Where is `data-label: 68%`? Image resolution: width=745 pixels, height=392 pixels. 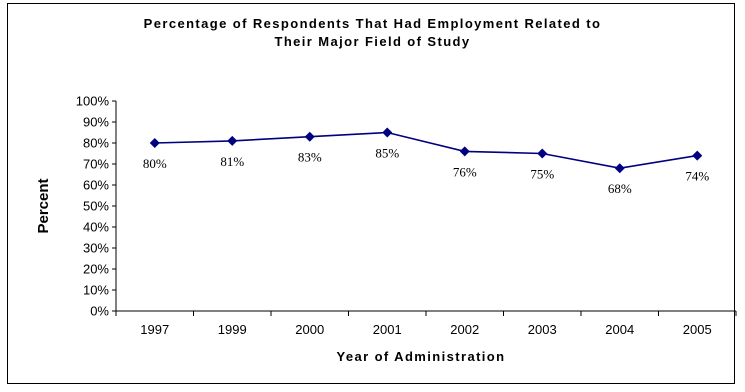
data-label: 68% is located at coordinates (620, 188).